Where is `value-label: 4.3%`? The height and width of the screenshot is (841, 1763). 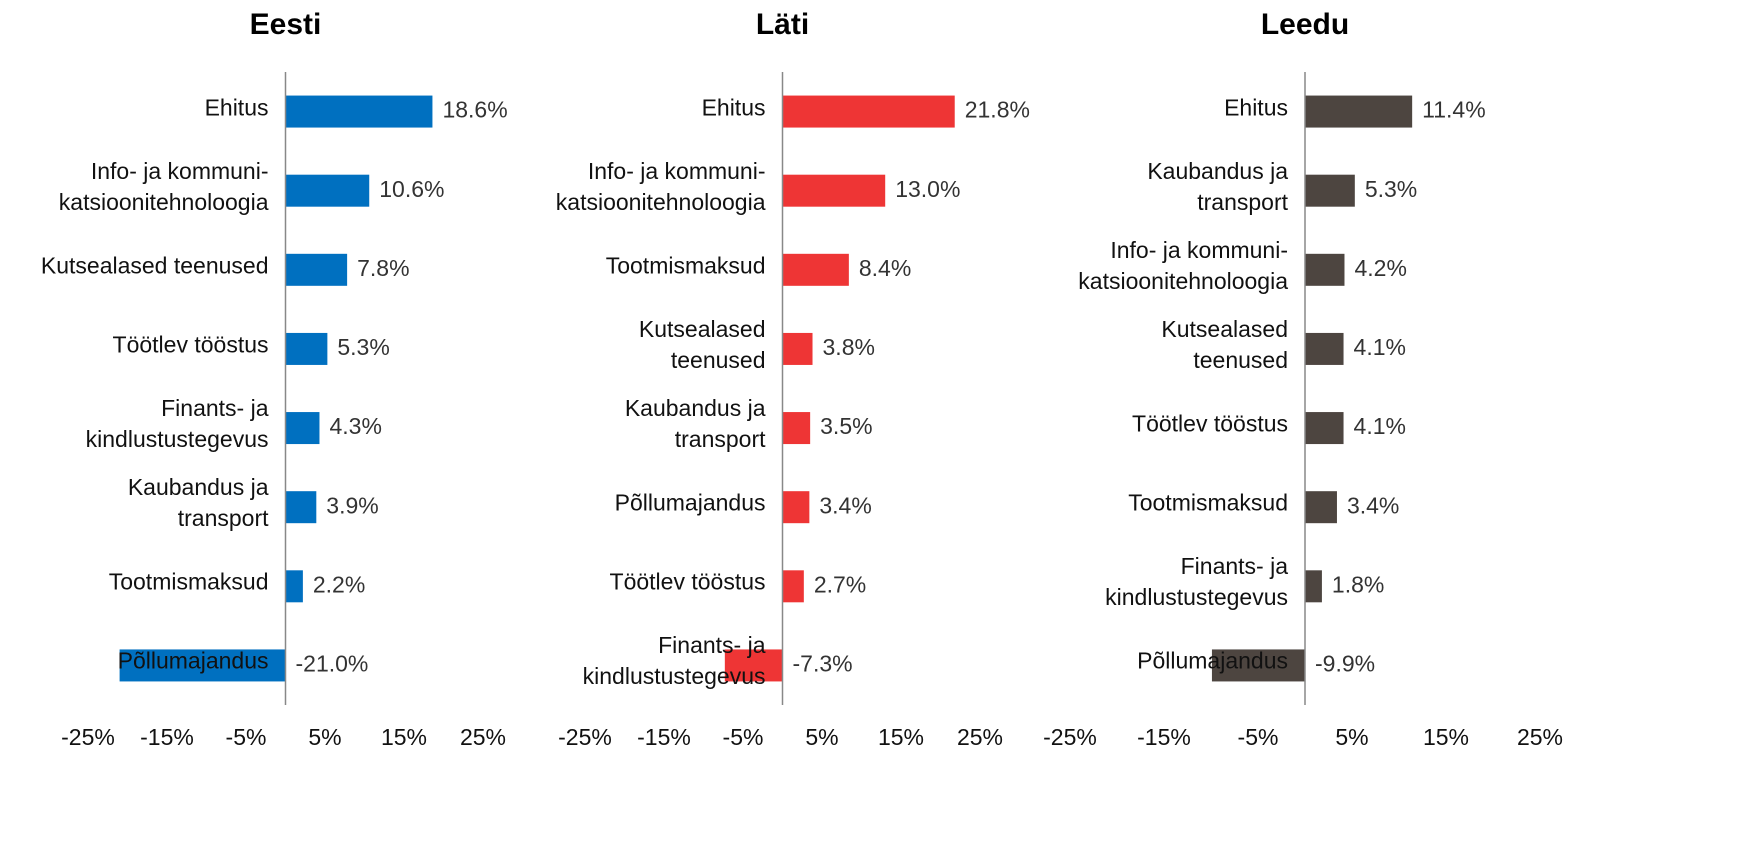 value-label: 4.3% is located at coordinates (355, 426).